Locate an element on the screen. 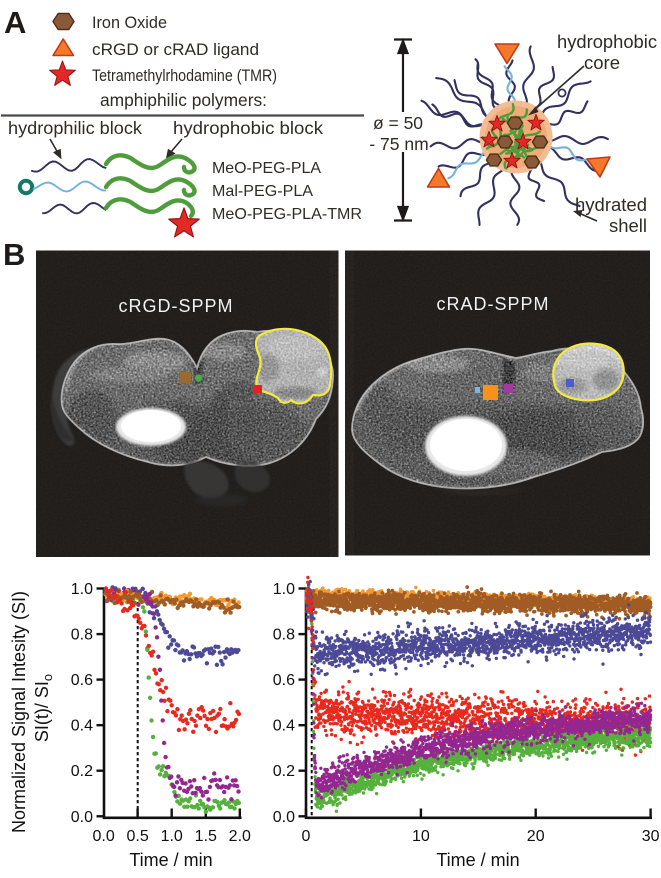 The height and width of the screenshot is (878, 661). svg-text: A is located at coordinates (15, 22).